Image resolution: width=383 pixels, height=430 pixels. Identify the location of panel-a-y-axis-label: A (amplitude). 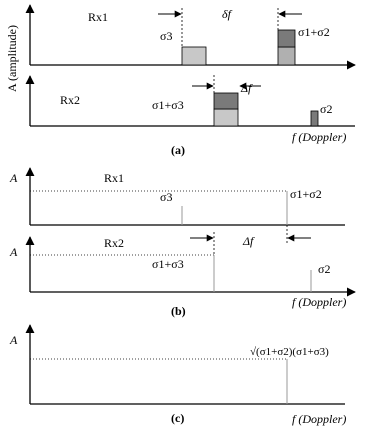
(12, 58).